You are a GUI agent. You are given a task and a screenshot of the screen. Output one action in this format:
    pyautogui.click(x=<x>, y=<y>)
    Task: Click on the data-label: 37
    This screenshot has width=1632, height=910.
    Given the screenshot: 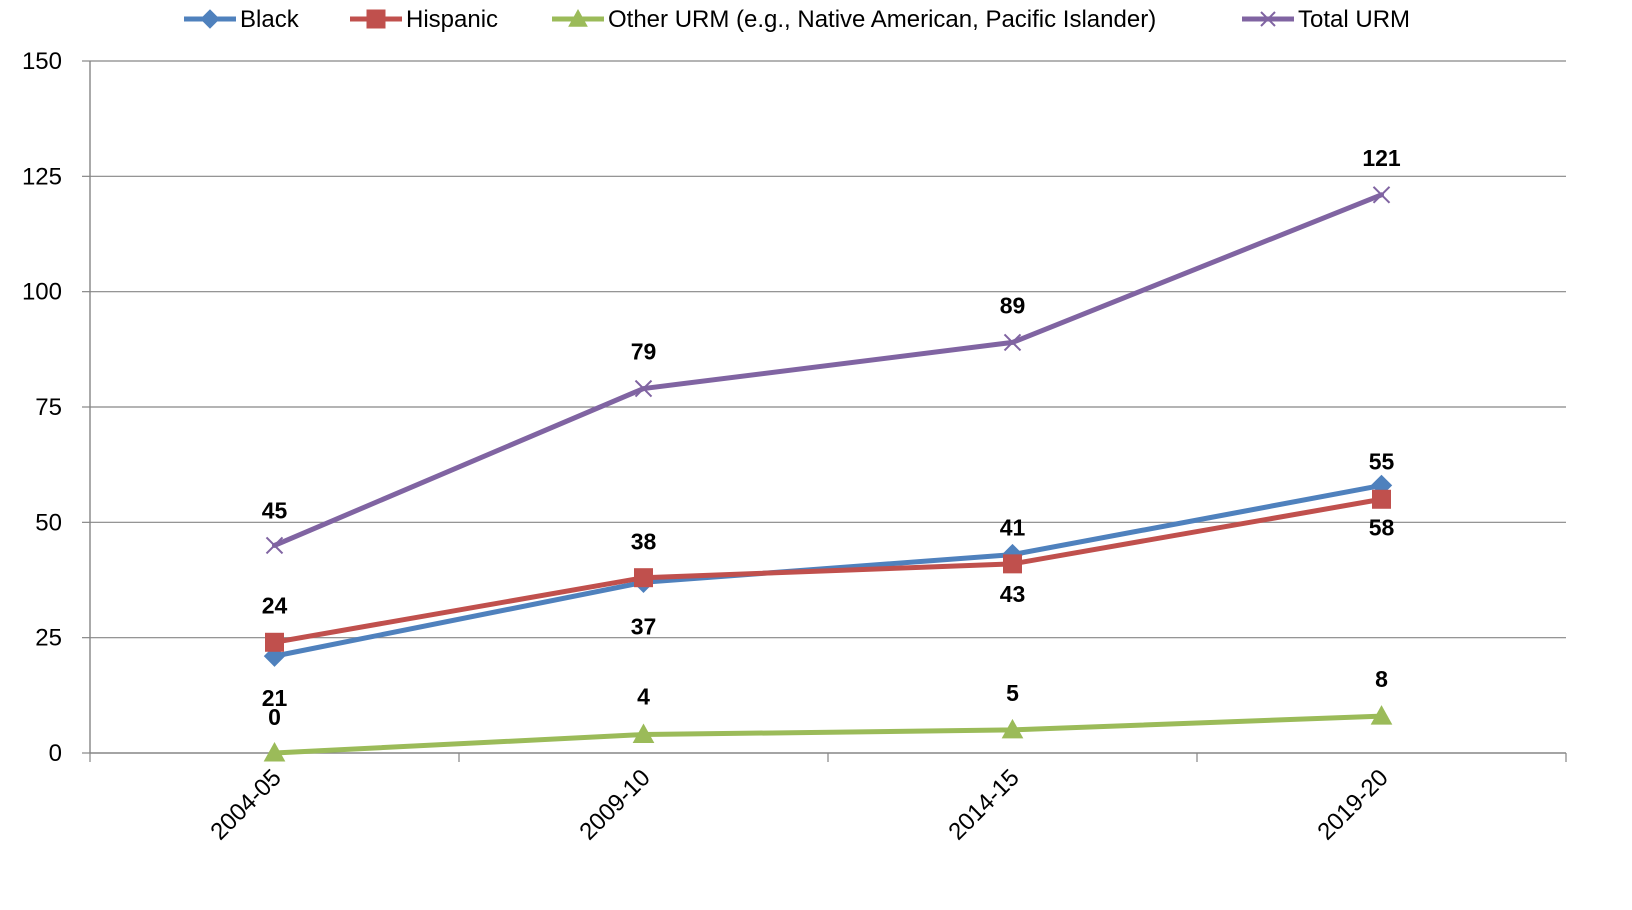 What is the action you would take?
    pyautogui.click(x=644, y=626)
    